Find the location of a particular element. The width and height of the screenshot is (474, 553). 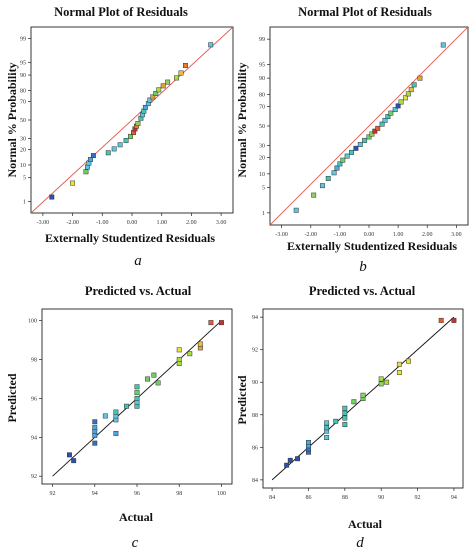

x-tick-label: 86 is located at coordinates (308, 498).